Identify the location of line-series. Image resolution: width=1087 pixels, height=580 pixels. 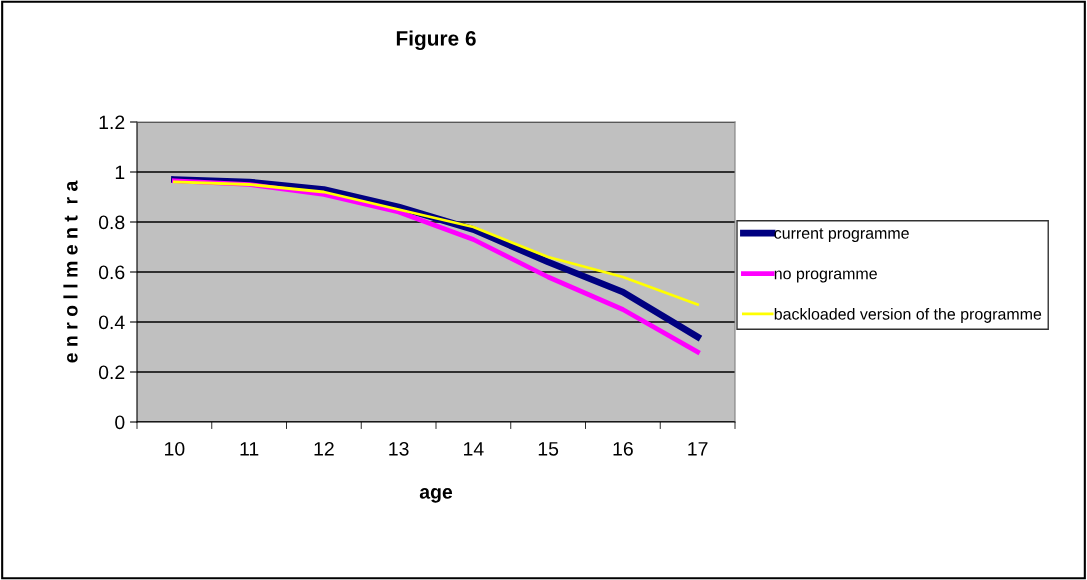
(436, 243).